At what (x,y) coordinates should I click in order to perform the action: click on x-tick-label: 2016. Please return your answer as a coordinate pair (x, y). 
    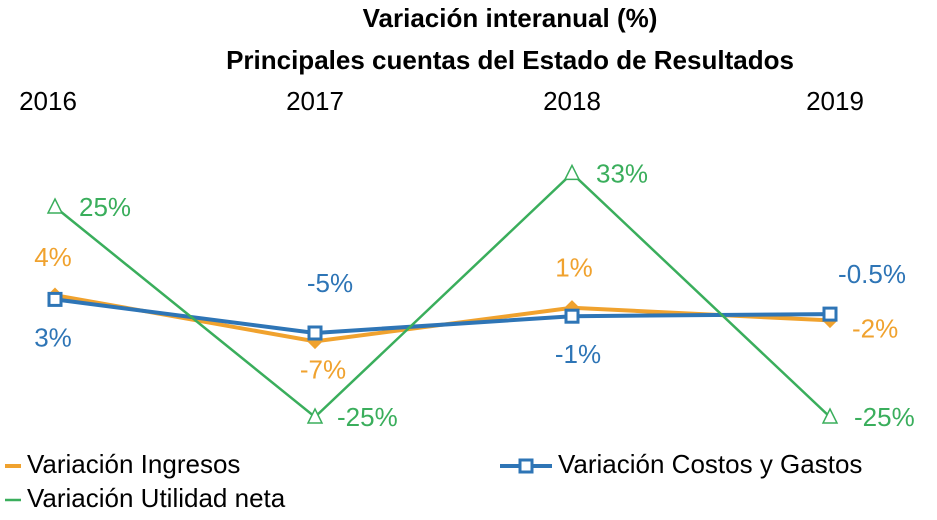
    Looking at the image, I should click on (48, 101).